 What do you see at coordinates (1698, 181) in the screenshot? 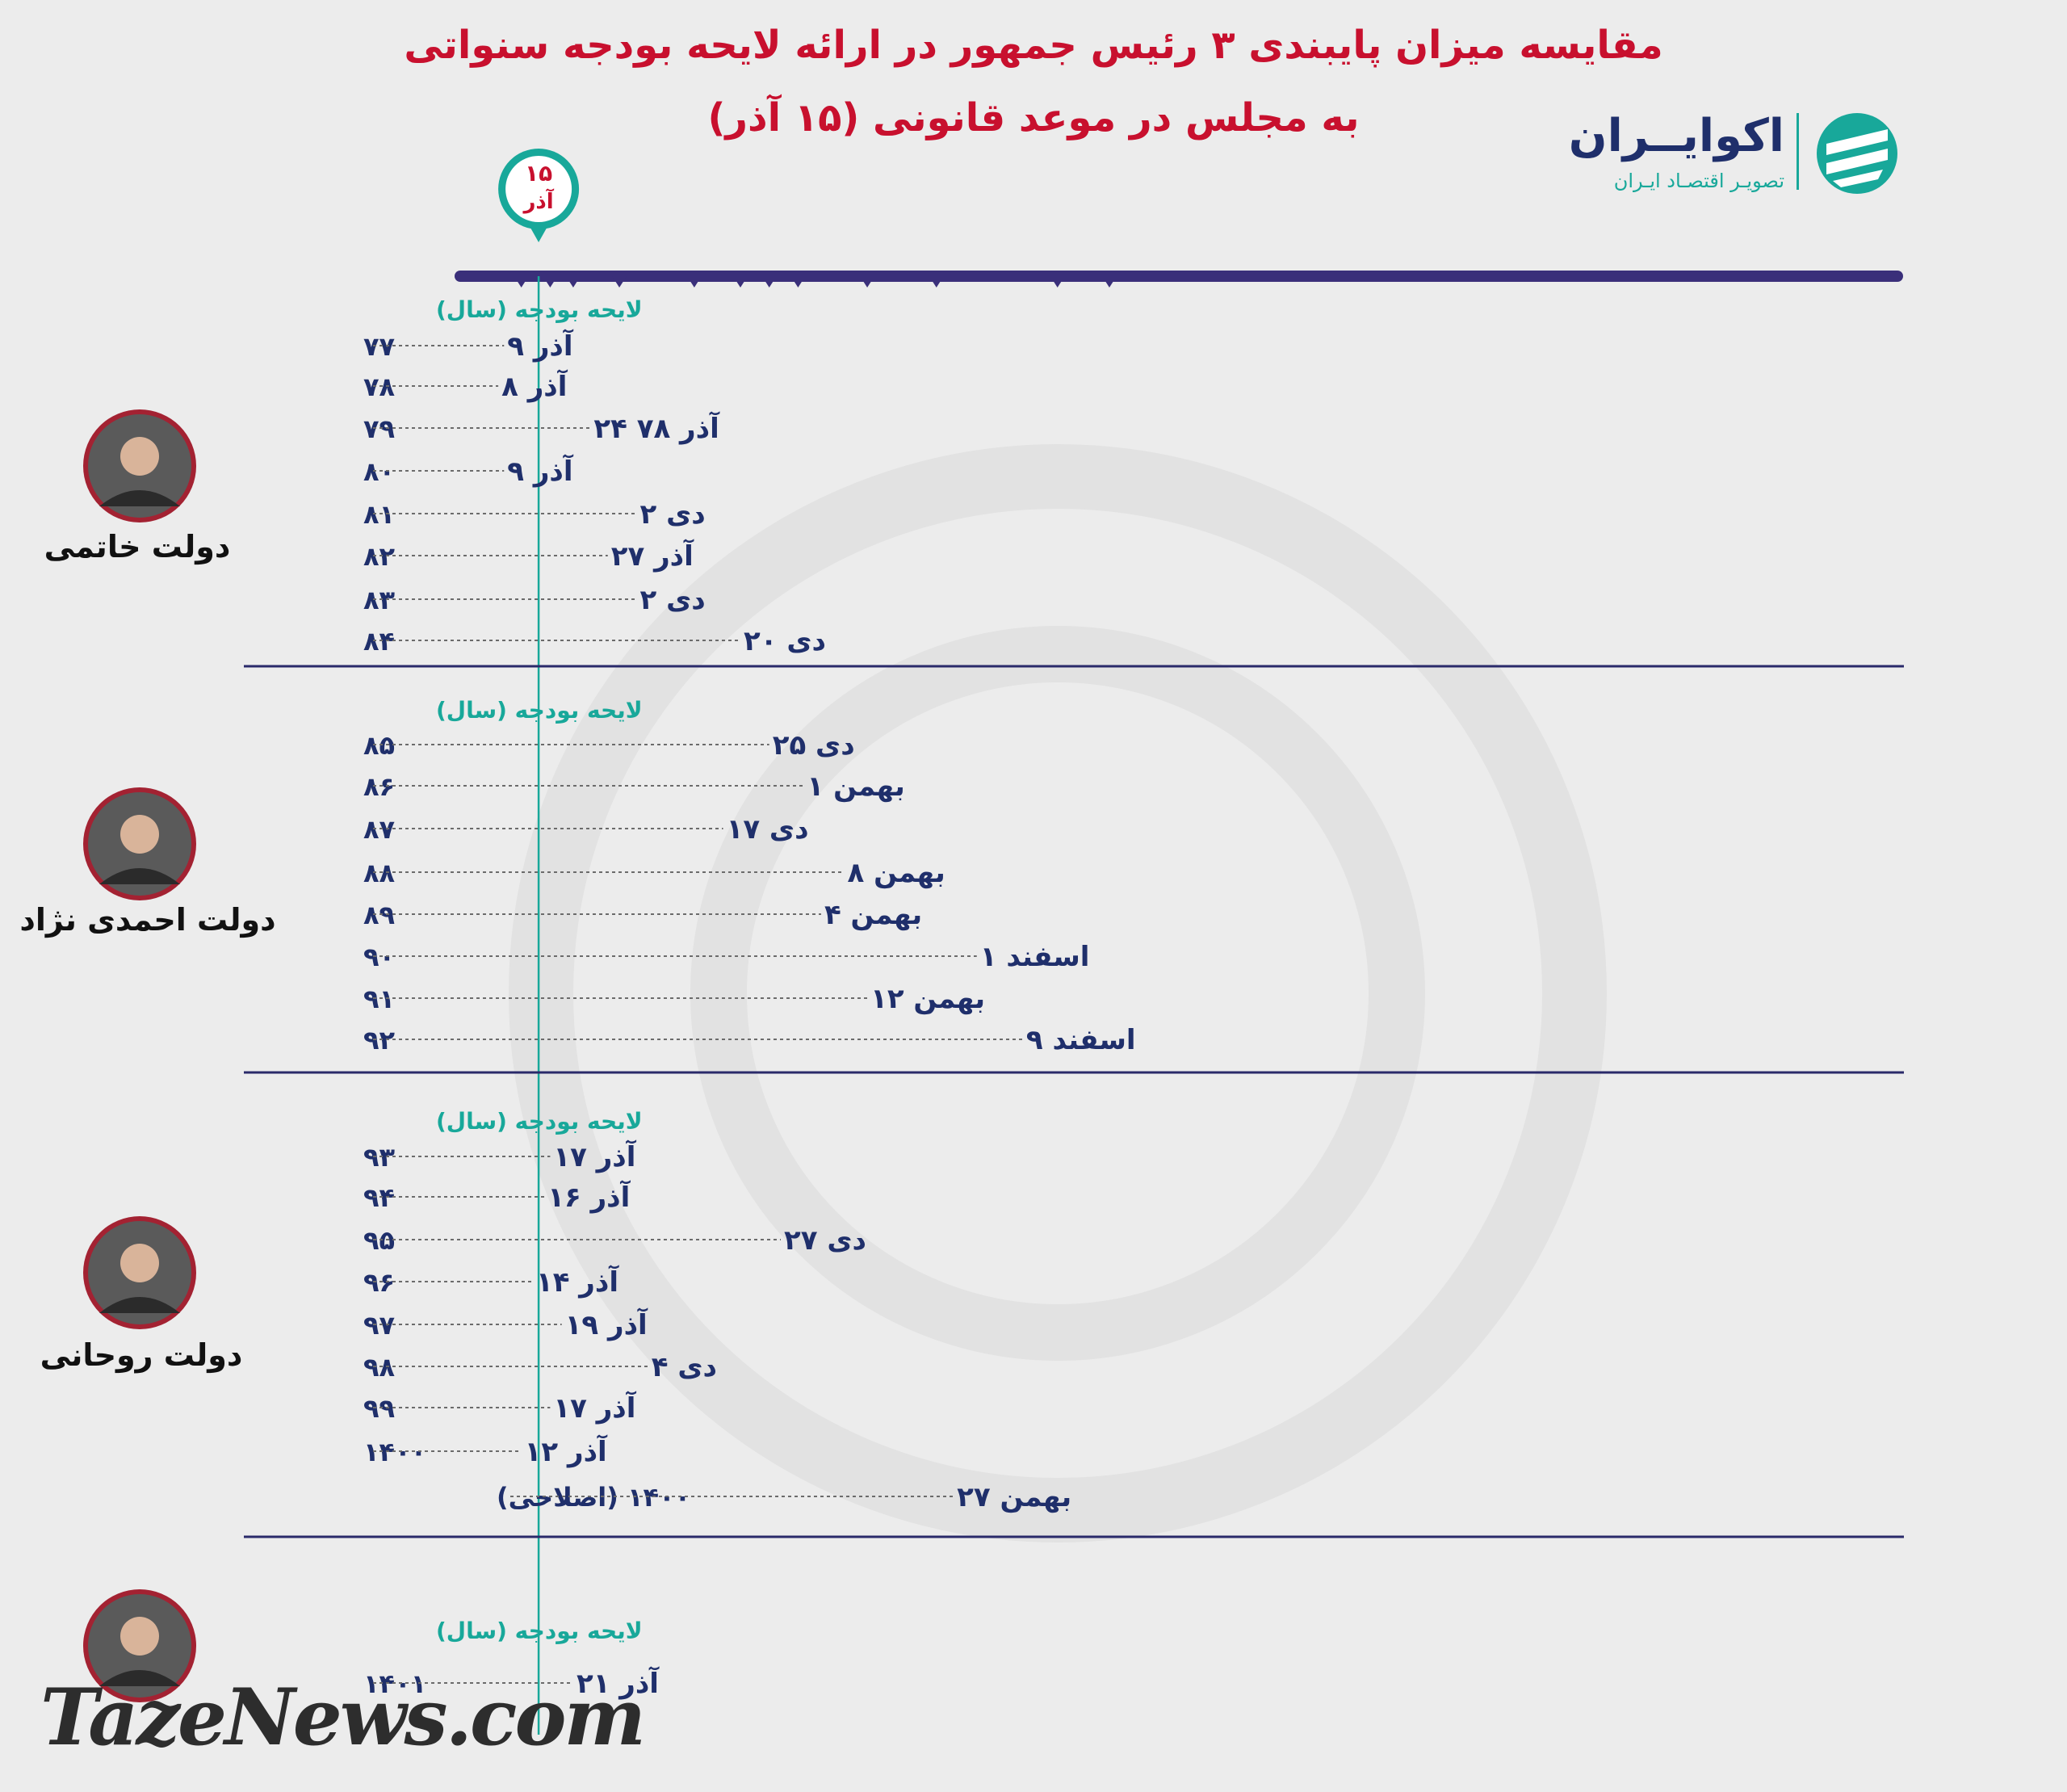
I see `brand-tagline: تصویـر اقتصـاد ایـران` at bounding box center [1698, 181].